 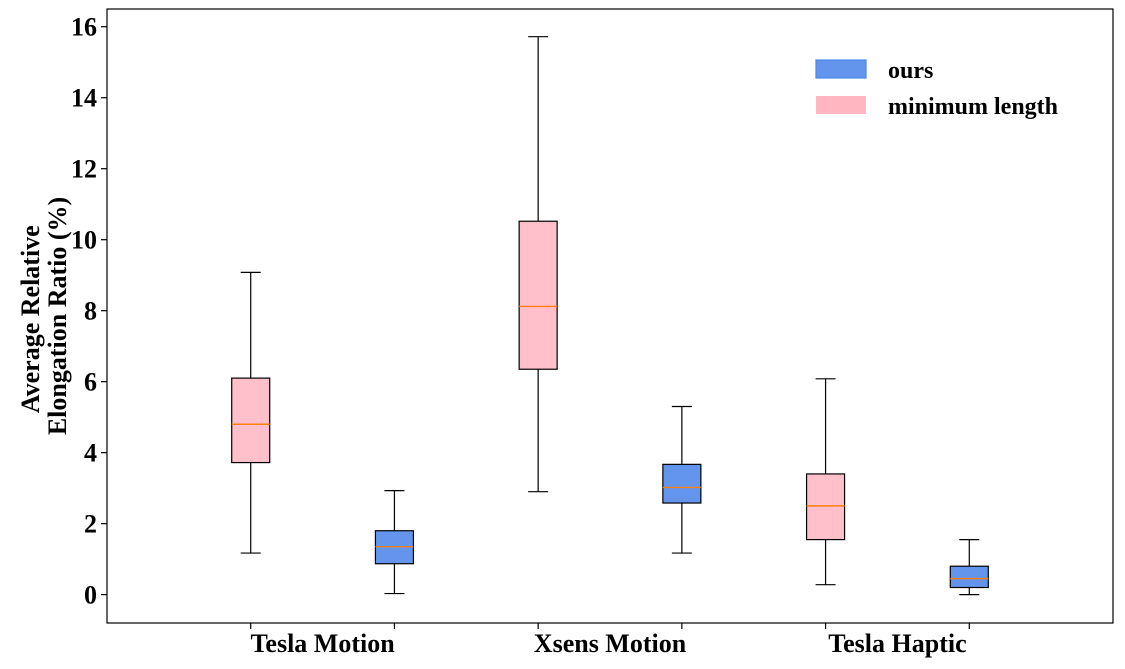 I want to click on x-tick-label: Tesla Haptic, so click(x=897, y=643).